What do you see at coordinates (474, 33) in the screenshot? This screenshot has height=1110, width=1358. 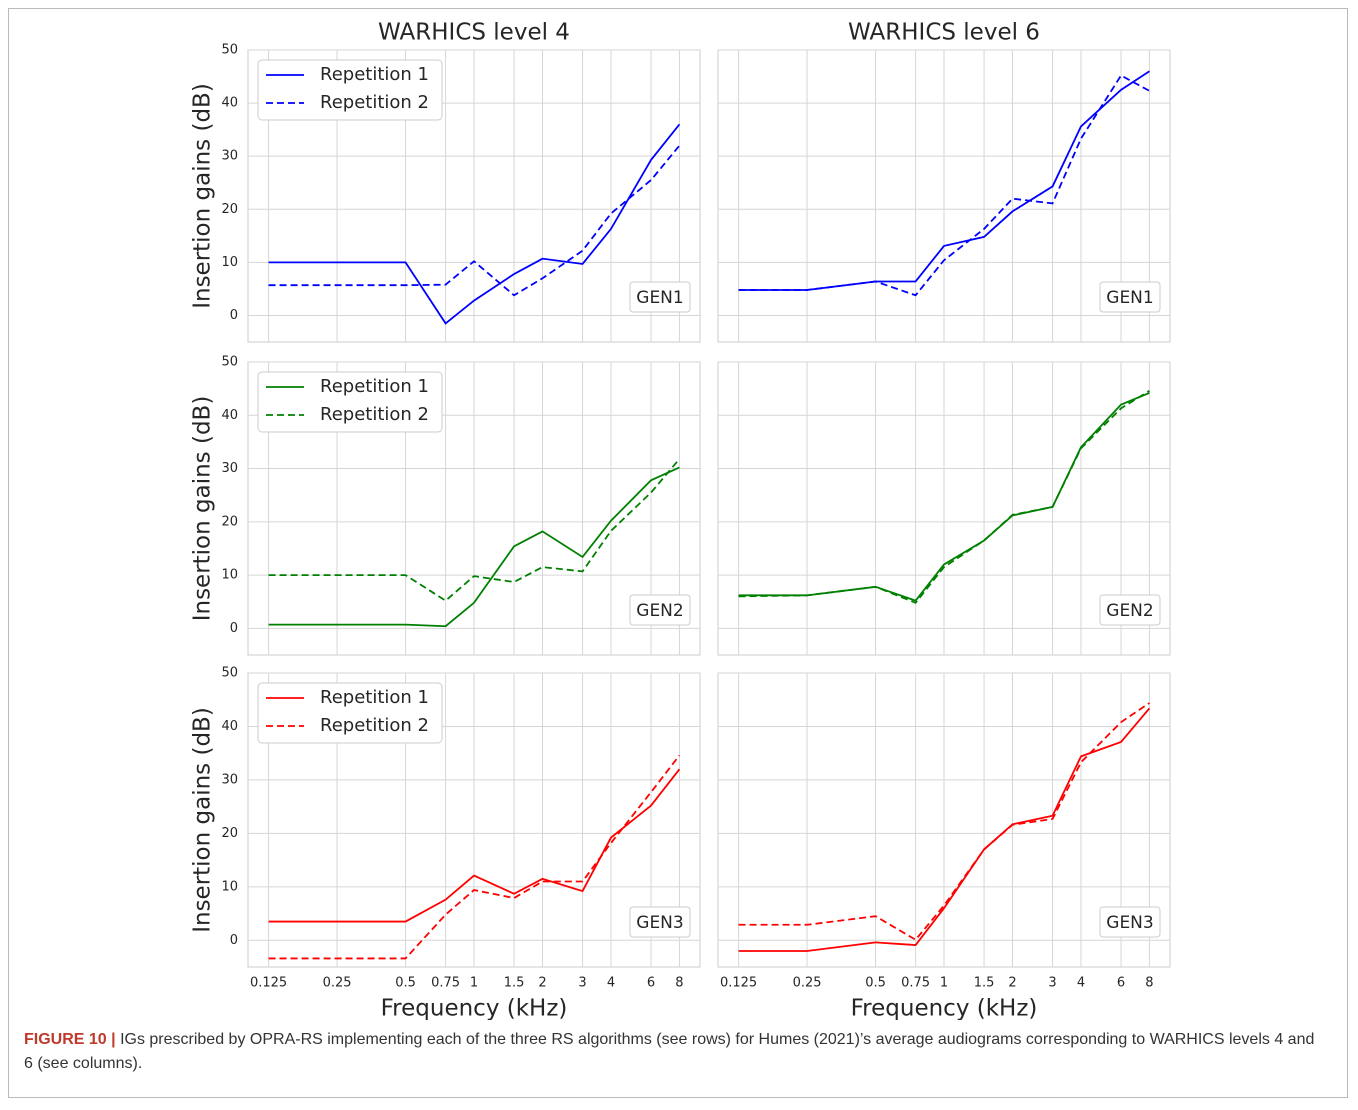 I see `chart-title: WARHICS level 4` at bounding box center [474, 33].